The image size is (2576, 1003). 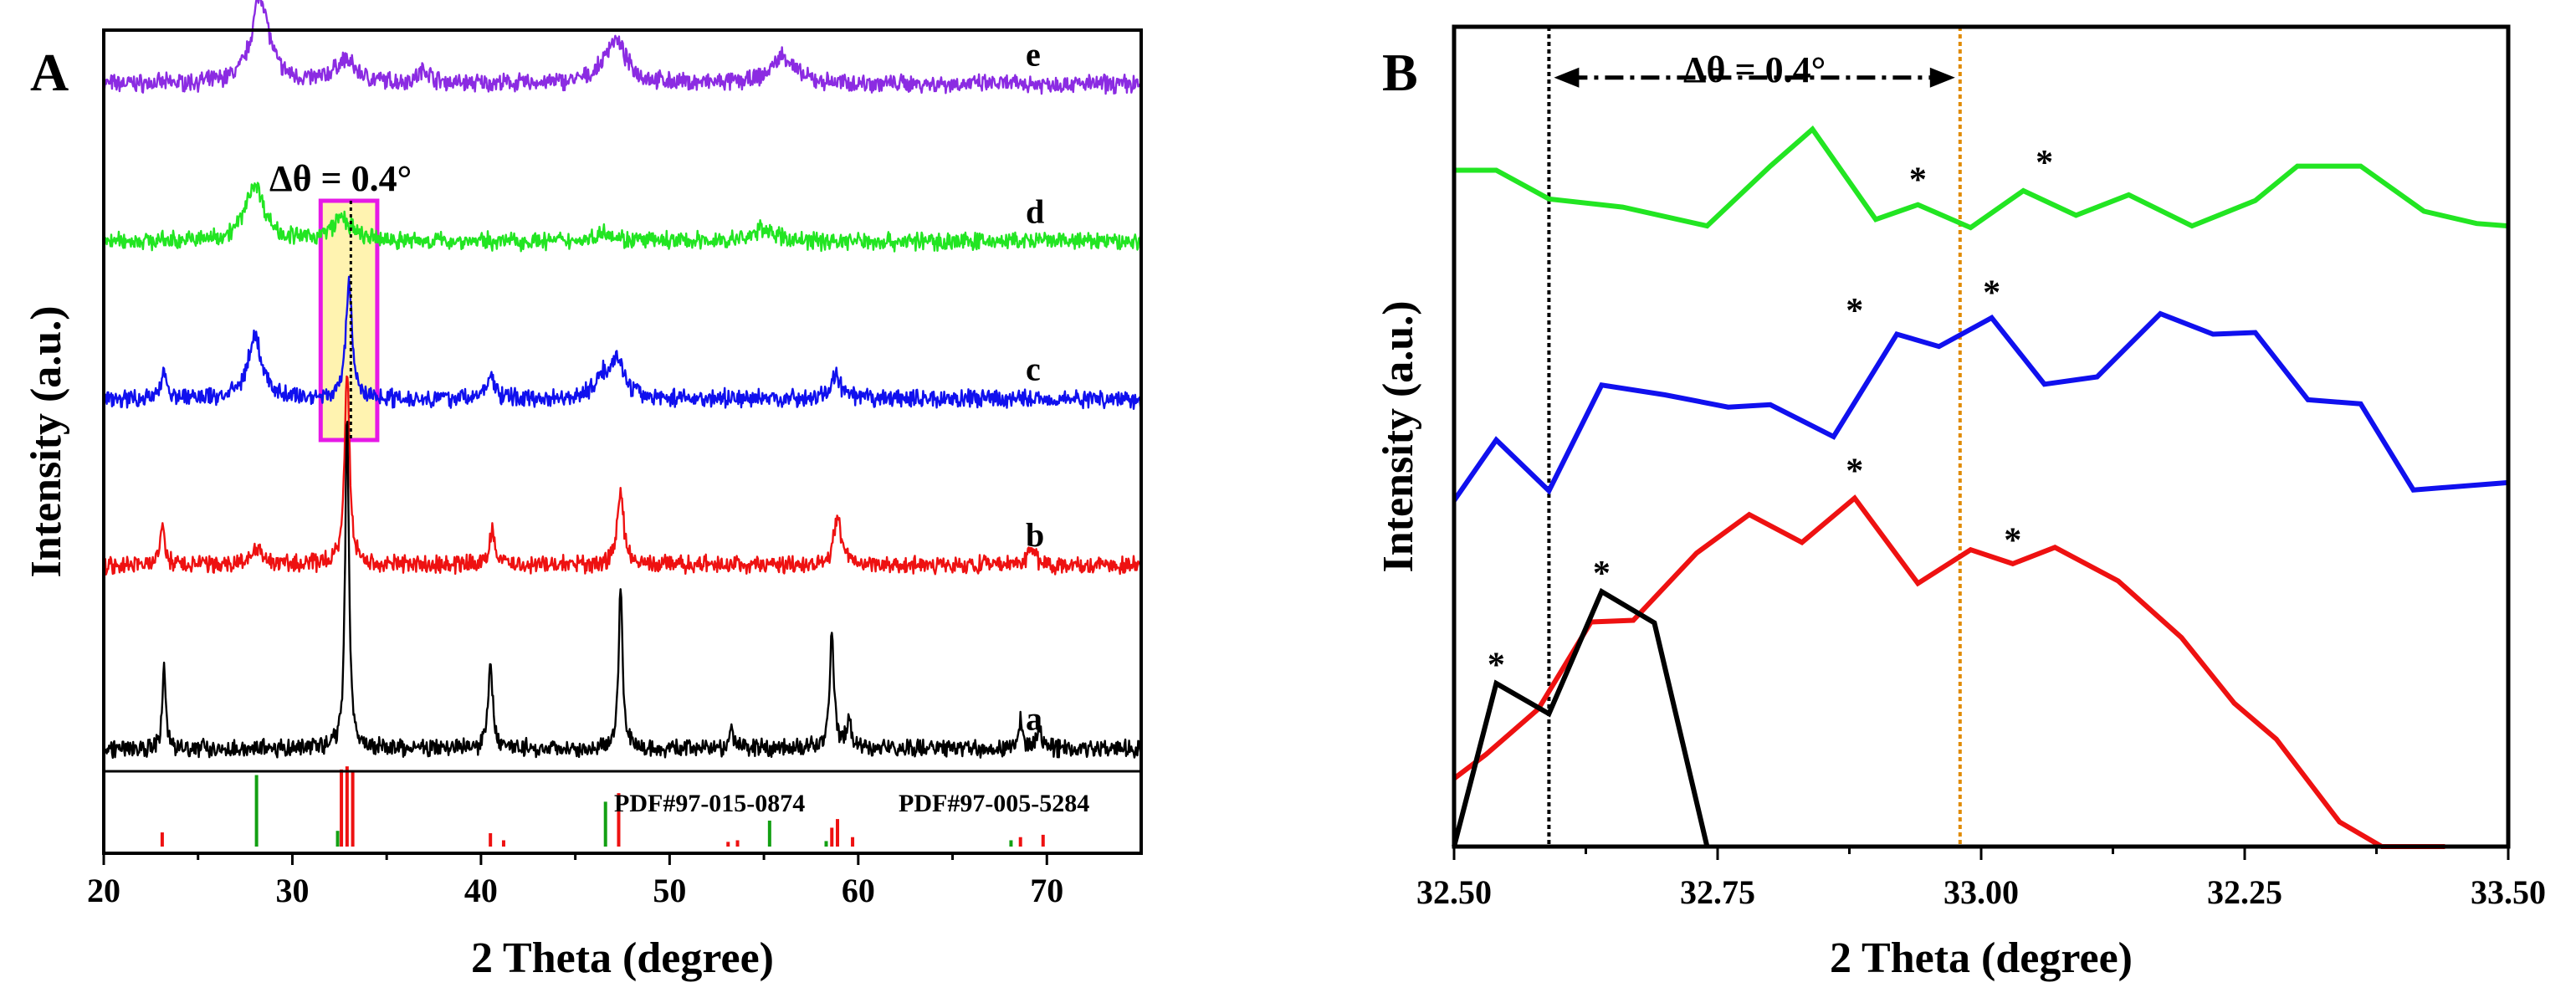 I want to click on panel-b-delta-arrow, so click(x=1755, y=77).